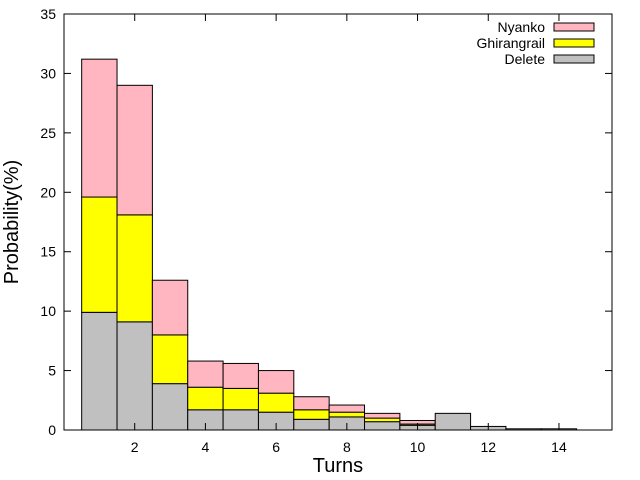 This screenshot has height=480, width=640. What do you see at coordinates (52, 371) in the screenshot?
I see `y-tick-label: 5` at bounding box center [52, 371].